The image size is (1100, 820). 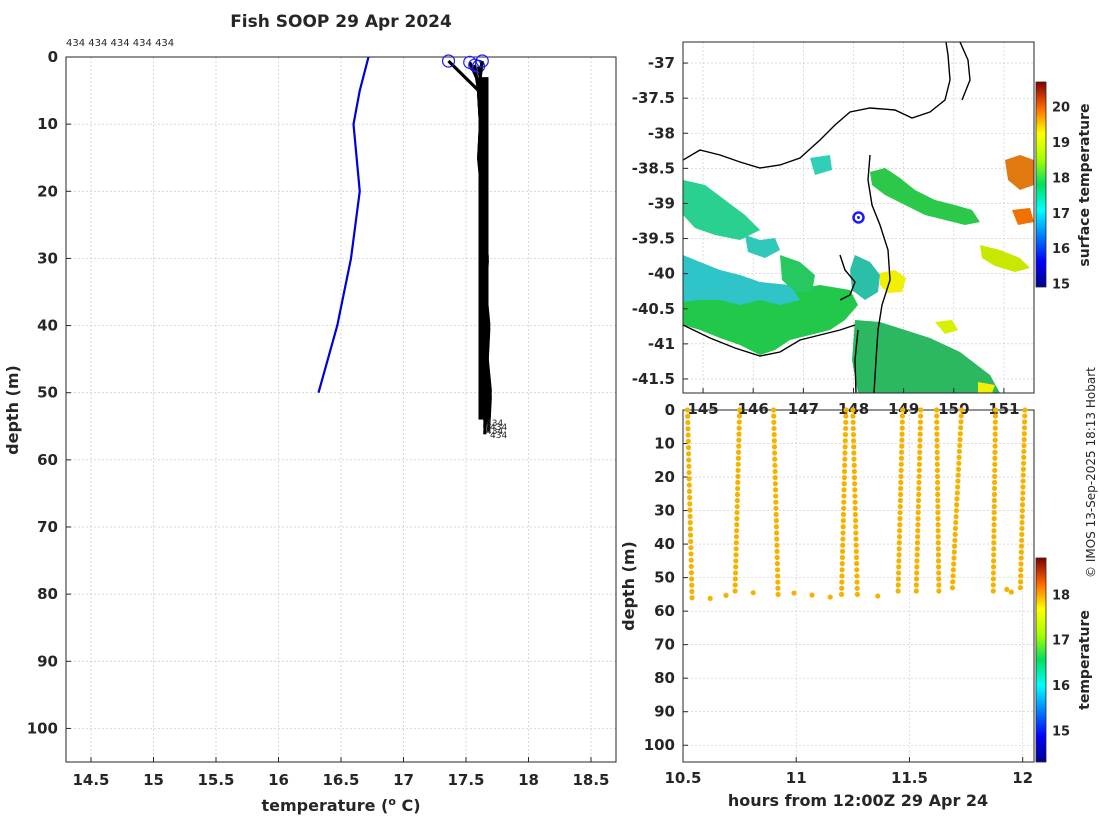 I want to click on temperature-colorbar-tick-label: 16, so click(x=1061, y=686).